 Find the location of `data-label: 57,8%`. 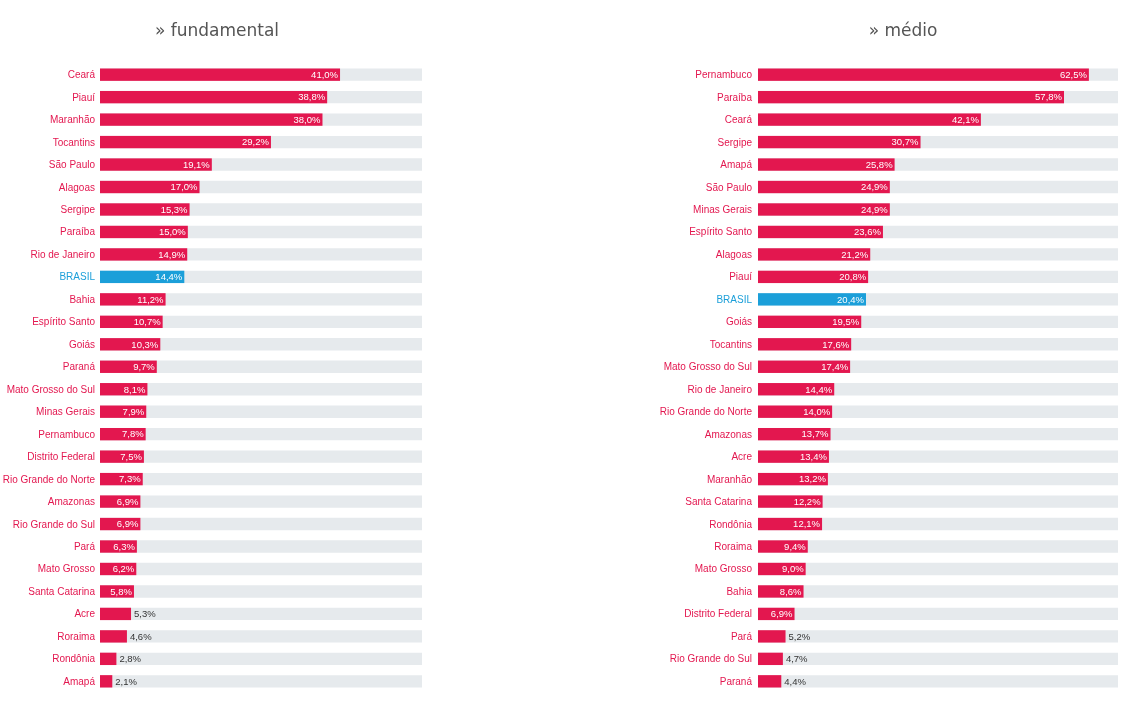

data-label: 57,8% is located at coordinates (1049, 97).